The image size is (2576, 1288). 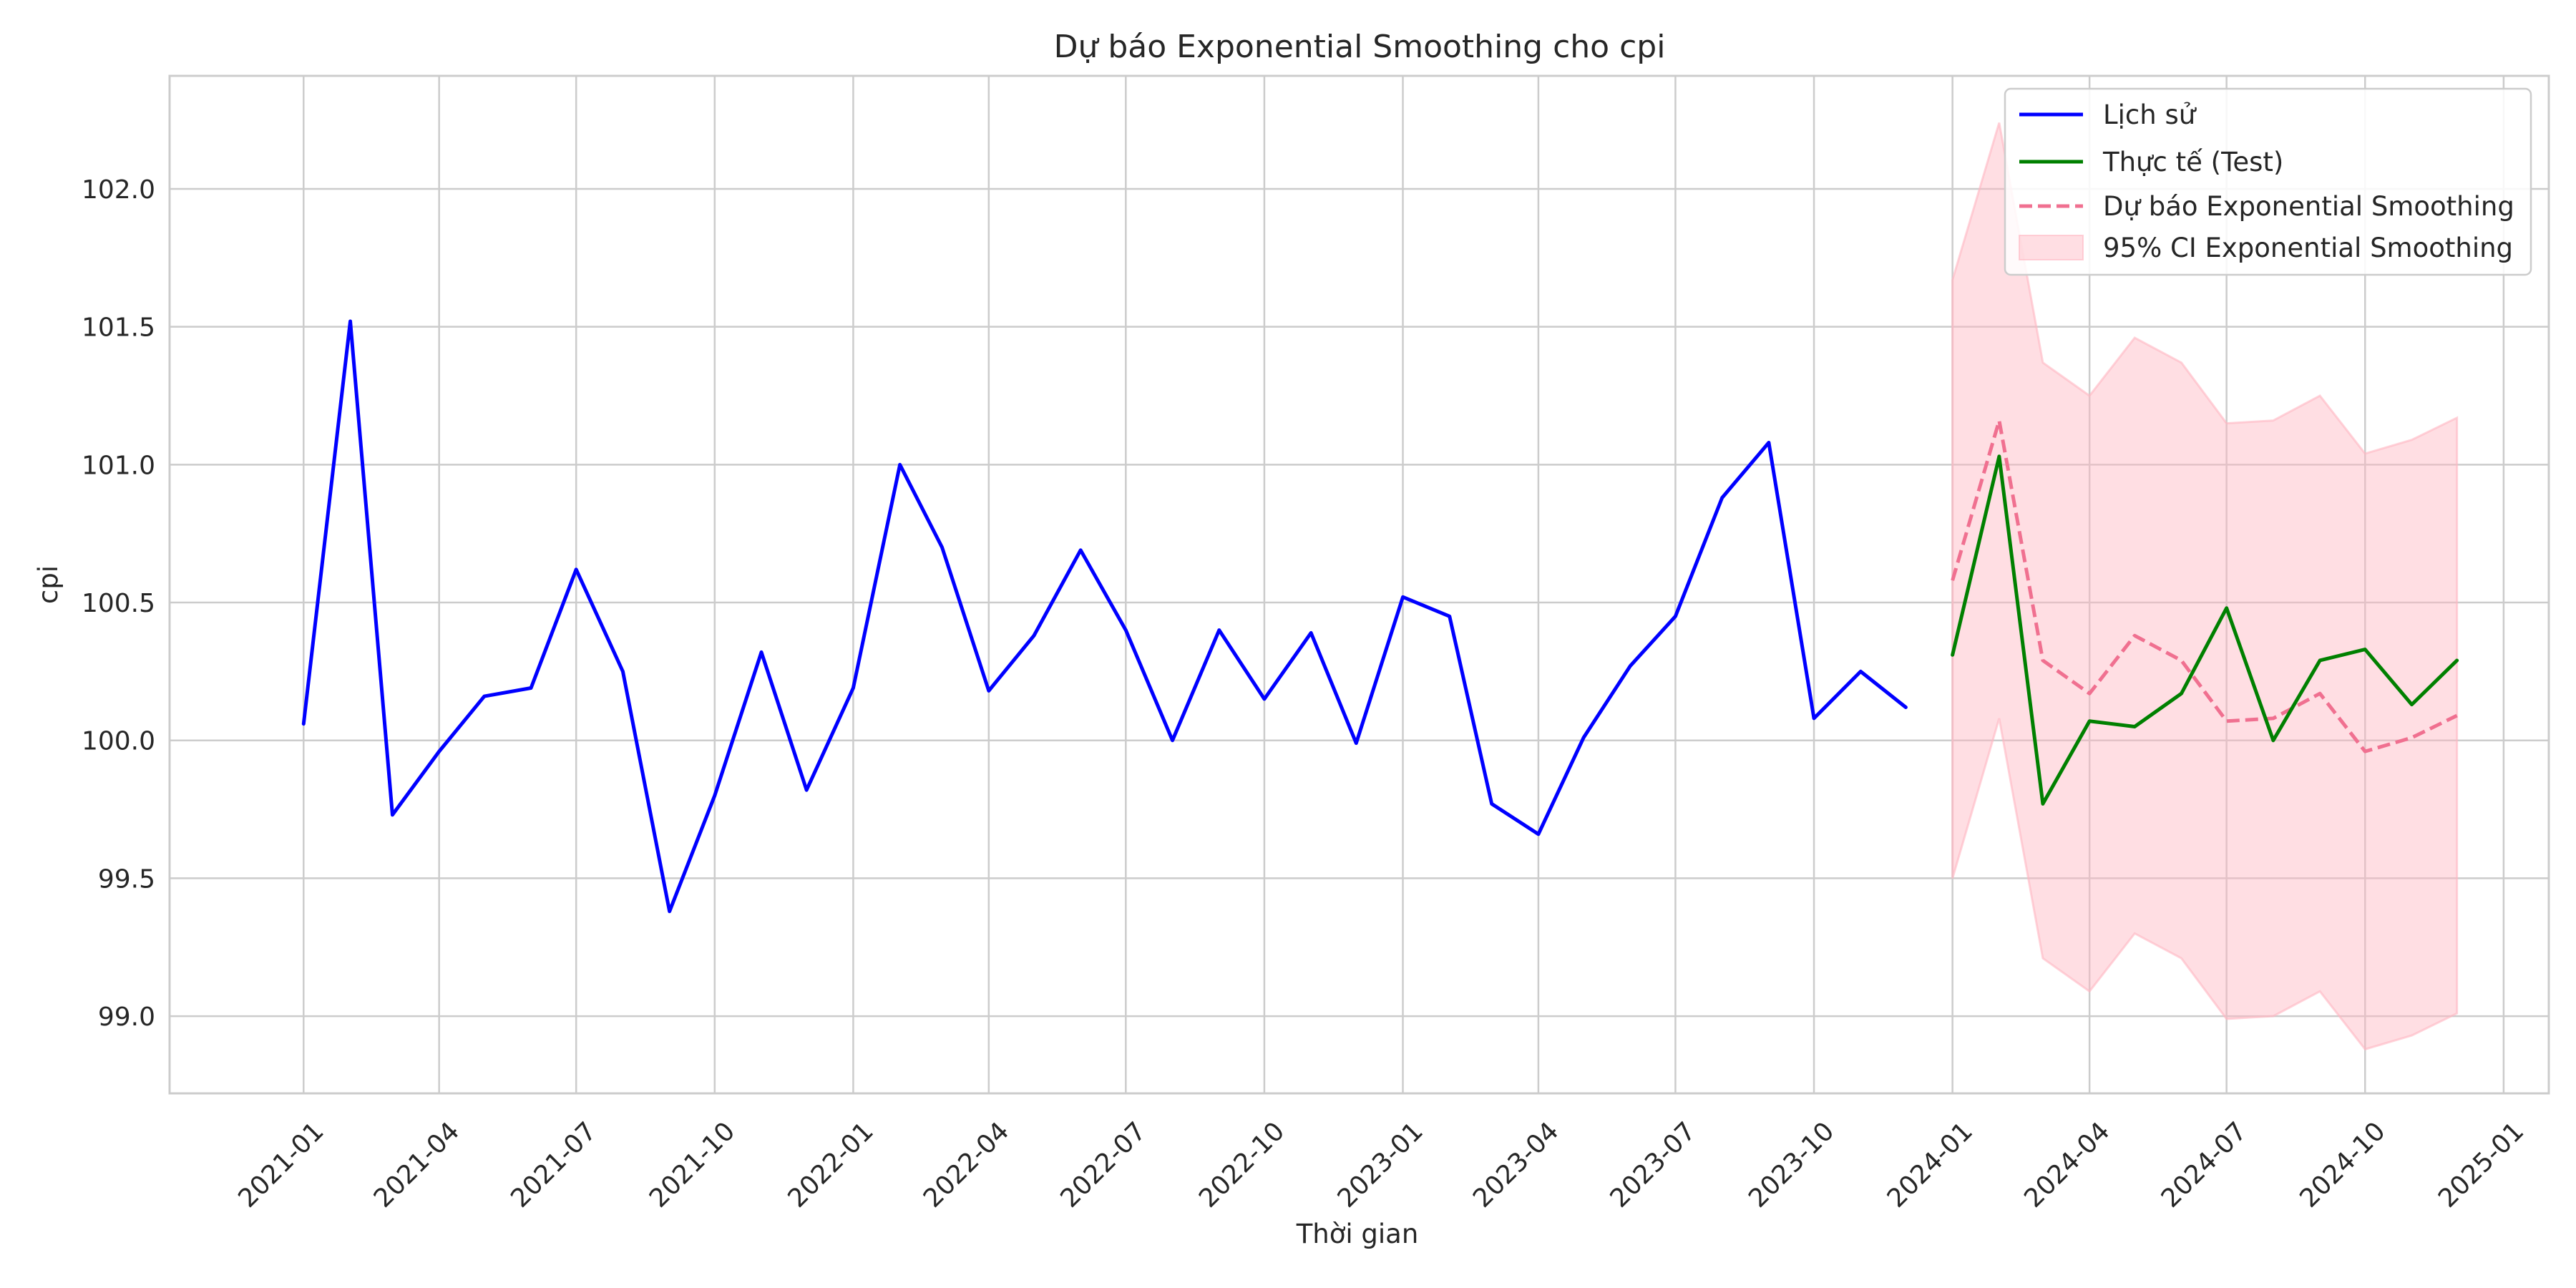 I want to click on legend-label-1: Thực tế (Test), so click(x=2192, y=162).